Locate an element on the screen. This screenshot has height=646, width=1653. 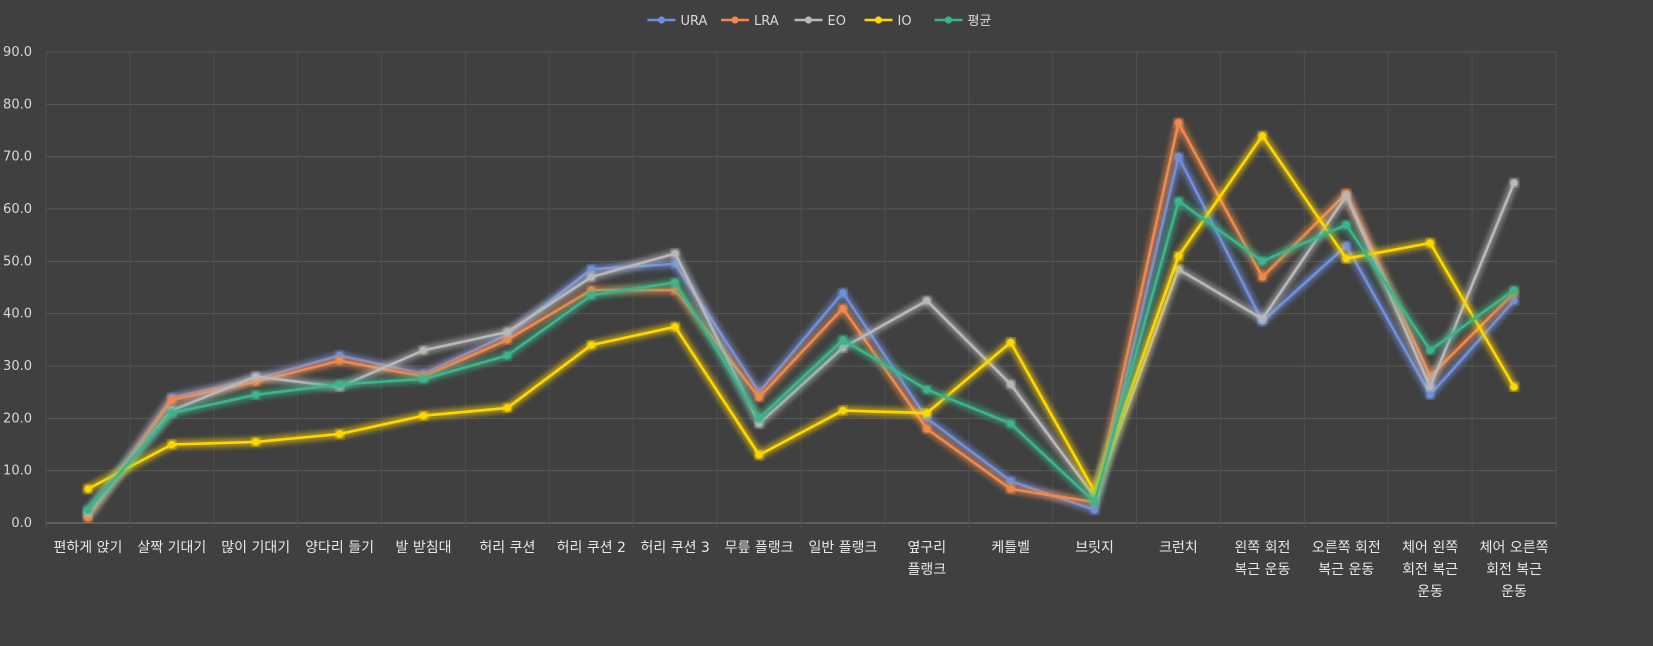
y-tick-label: 80.0 is located at coordinates (17, 104).